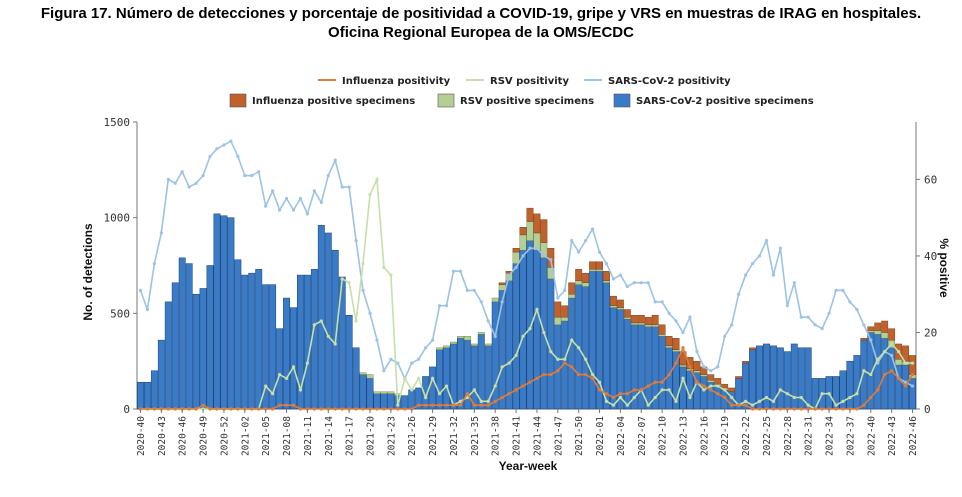 The image size is (962, 497). I want to click on x-tick-label: 2022-31, so click(809, 436).